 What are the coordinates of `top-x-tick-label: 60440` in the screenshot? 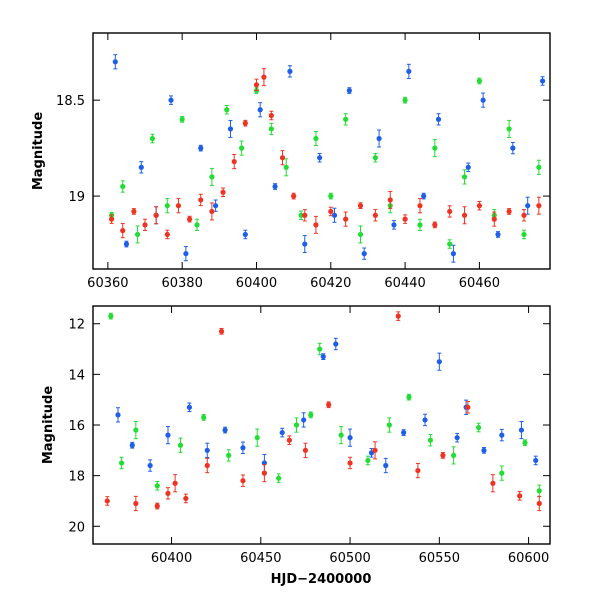 It's located at (404, 283).